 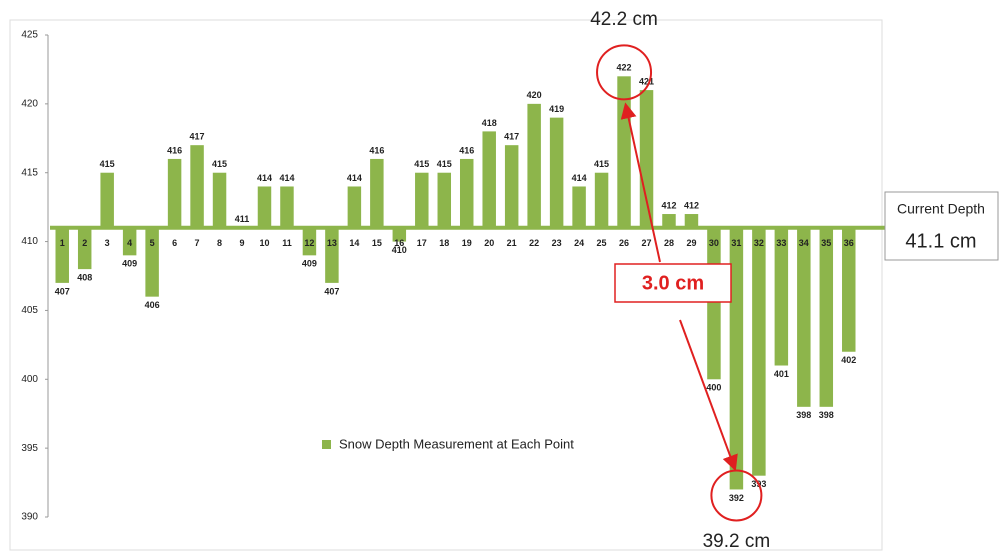 I want to click on x-tick-label: 1, so click(x=62, y=243).